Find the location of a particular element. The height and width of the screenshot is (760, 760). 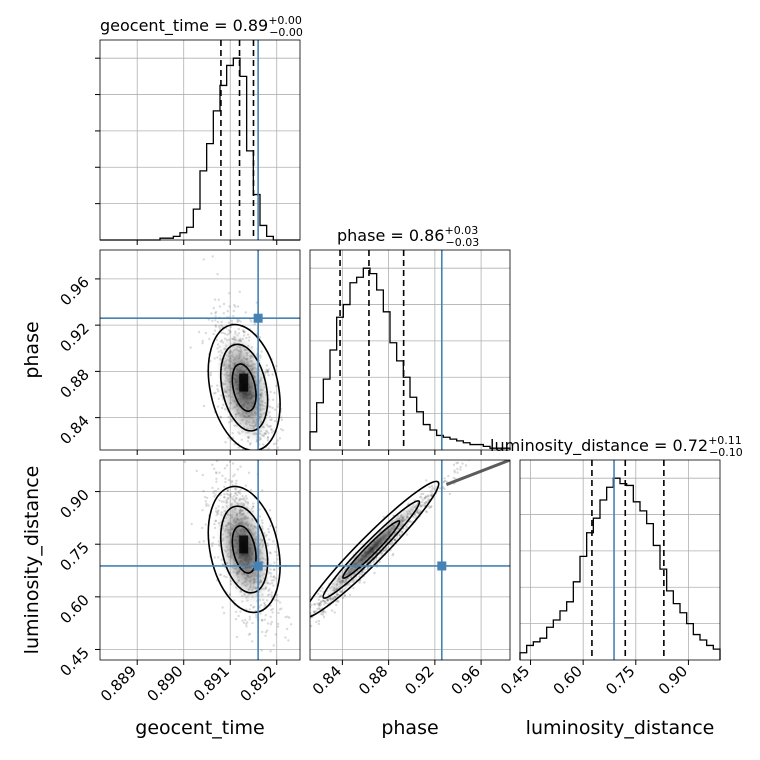

x-tick-label: 0.891 is located at coordinates (211, 683).